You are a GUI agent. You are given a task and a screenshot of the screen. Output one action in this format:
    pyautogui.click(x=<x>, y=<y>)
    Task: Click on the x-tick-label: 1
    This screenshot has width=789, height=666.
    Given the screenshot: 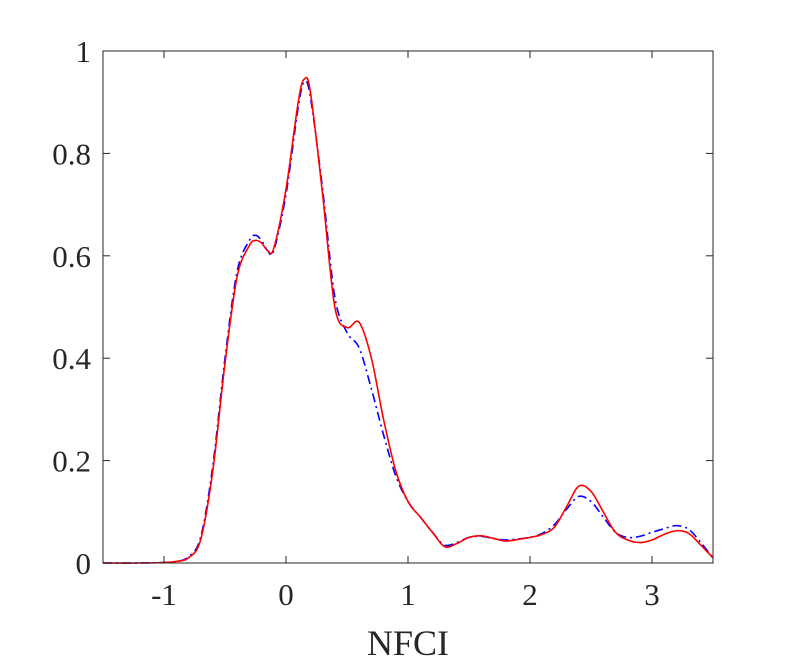 What is the action you would take?
    pyautogui.click(x=408, y=594)
    